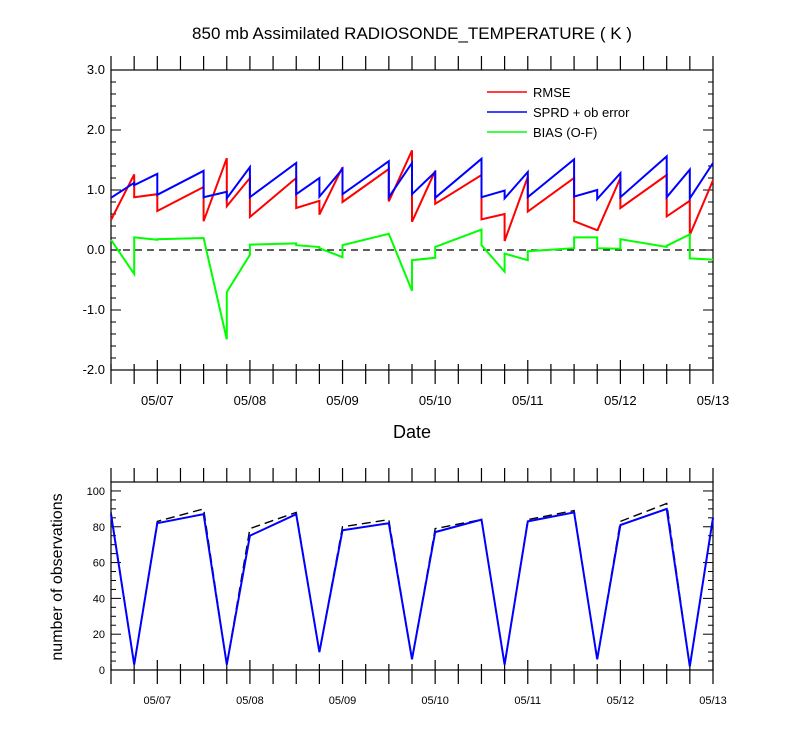 The width and height of the screenshot is (800, 750). Describe the element at coordinates (412, 432) in the screenshot. I see `top-chart-xlabel: Date` at that location.